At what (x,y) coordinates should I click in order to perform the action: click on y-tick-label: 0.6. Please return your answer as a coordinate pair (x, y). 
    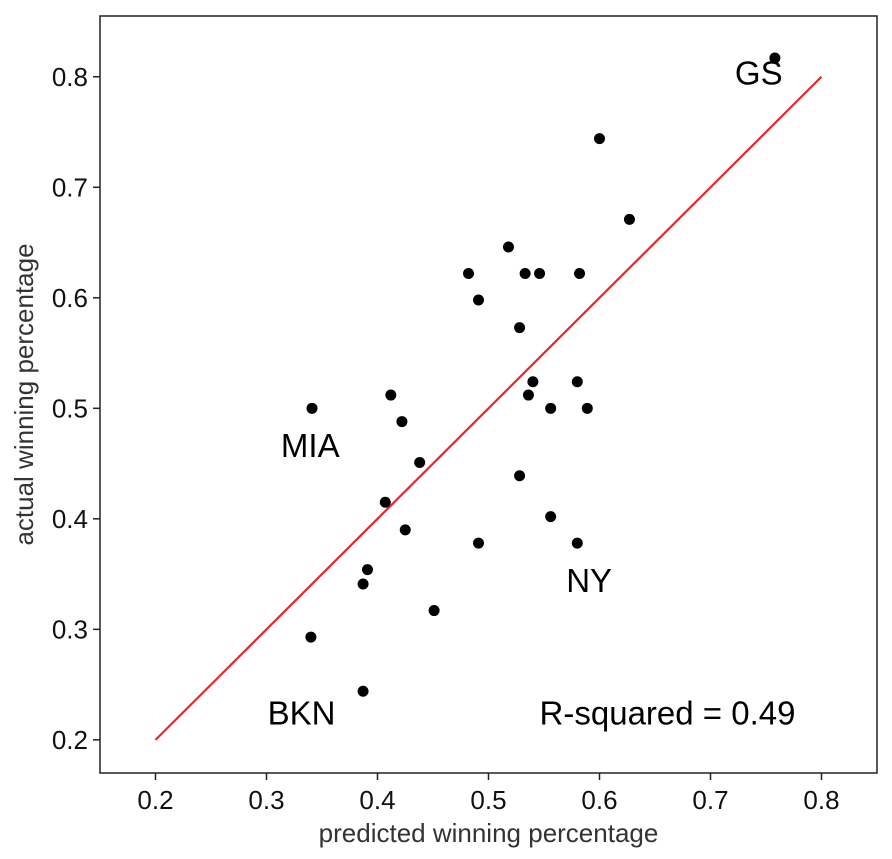
    Looking at the image, I should click on (70, 298).